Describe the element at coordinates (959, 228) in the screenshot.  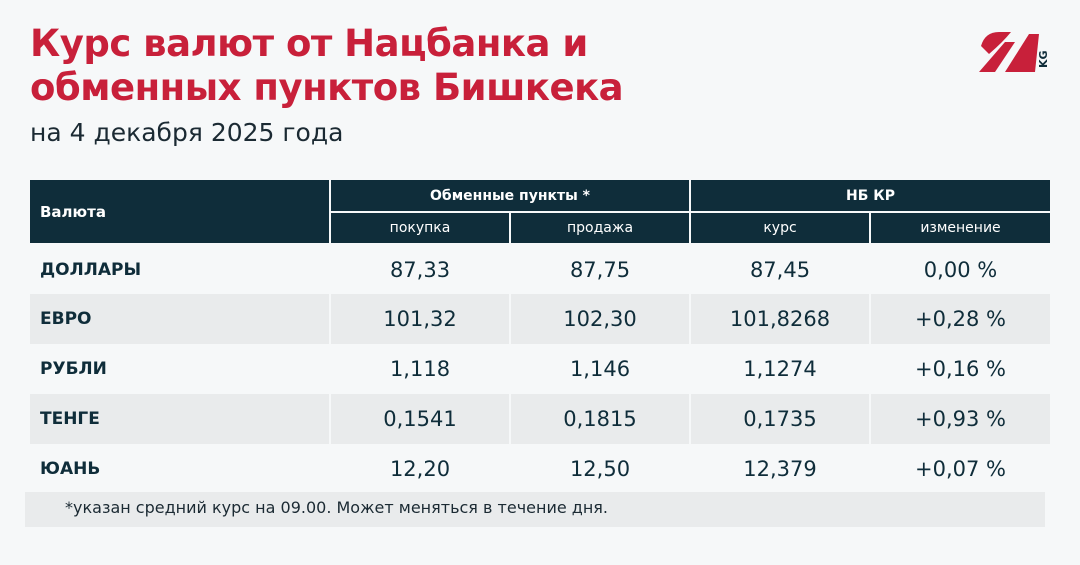
I see `header-change: изменение` at that location.